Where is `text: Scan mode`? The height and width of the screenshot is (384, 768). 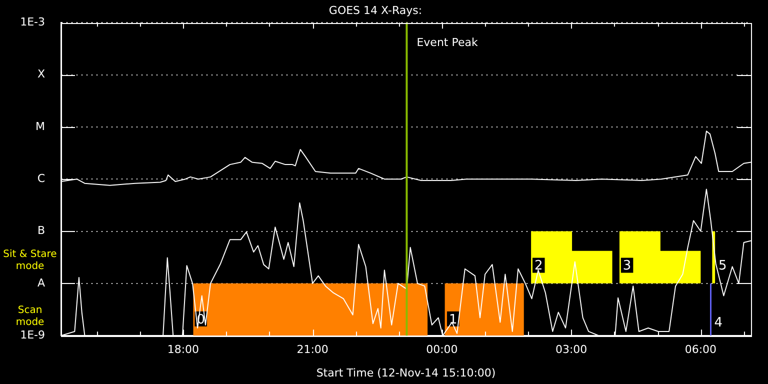
text: Scan mode is located at coordinates (30, 316).